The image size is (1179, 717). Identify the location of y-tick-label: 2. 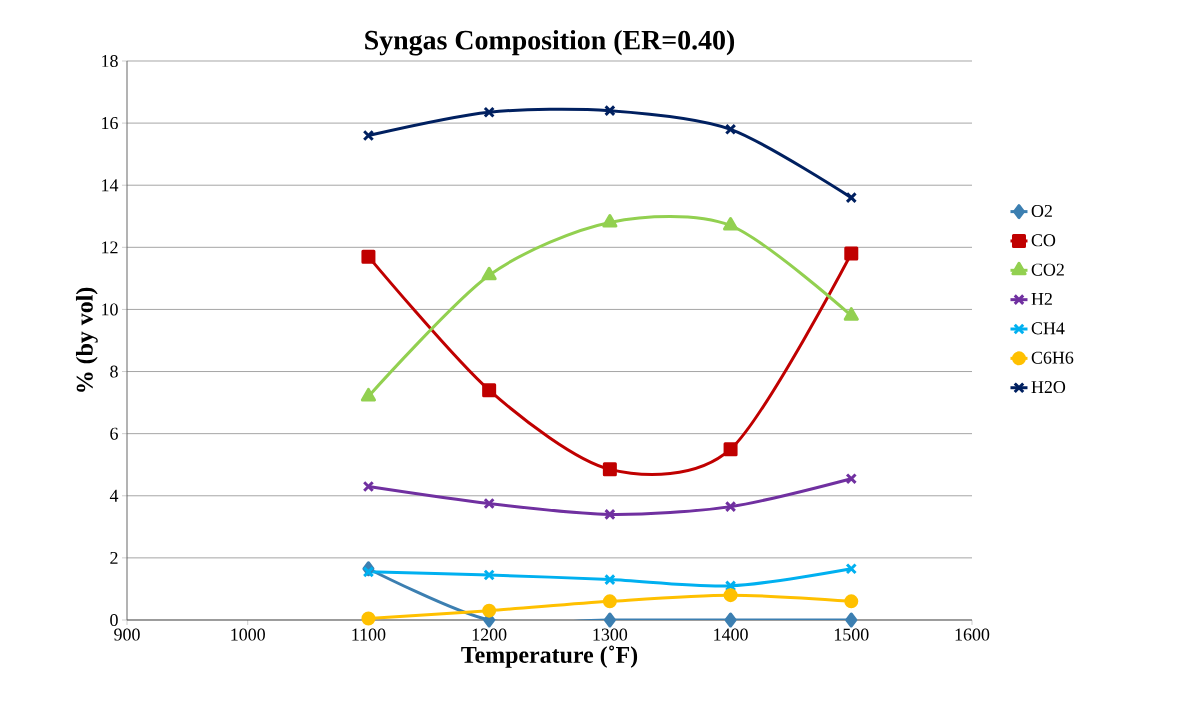
(114, 557).